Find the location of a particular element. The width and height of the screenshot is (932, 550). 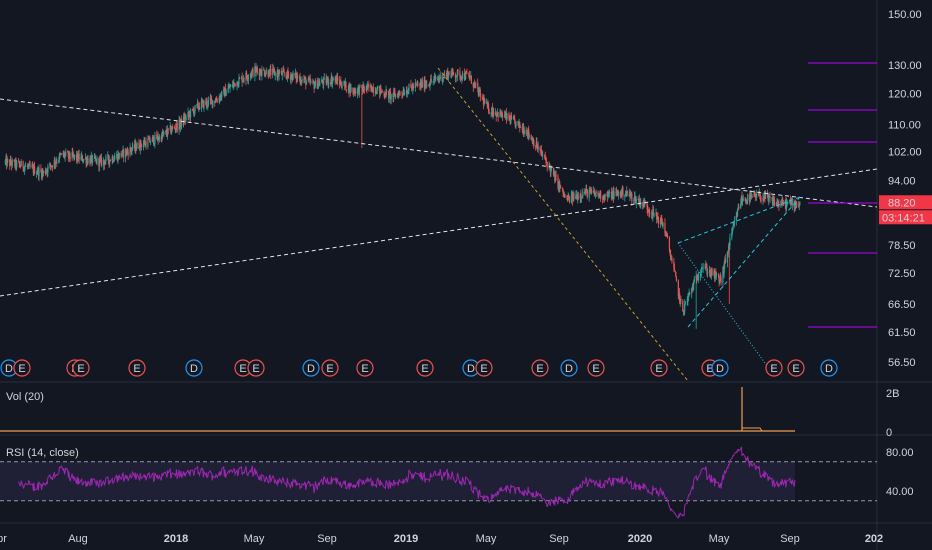

time-tick-label: May is located at coordinates (486, 539).